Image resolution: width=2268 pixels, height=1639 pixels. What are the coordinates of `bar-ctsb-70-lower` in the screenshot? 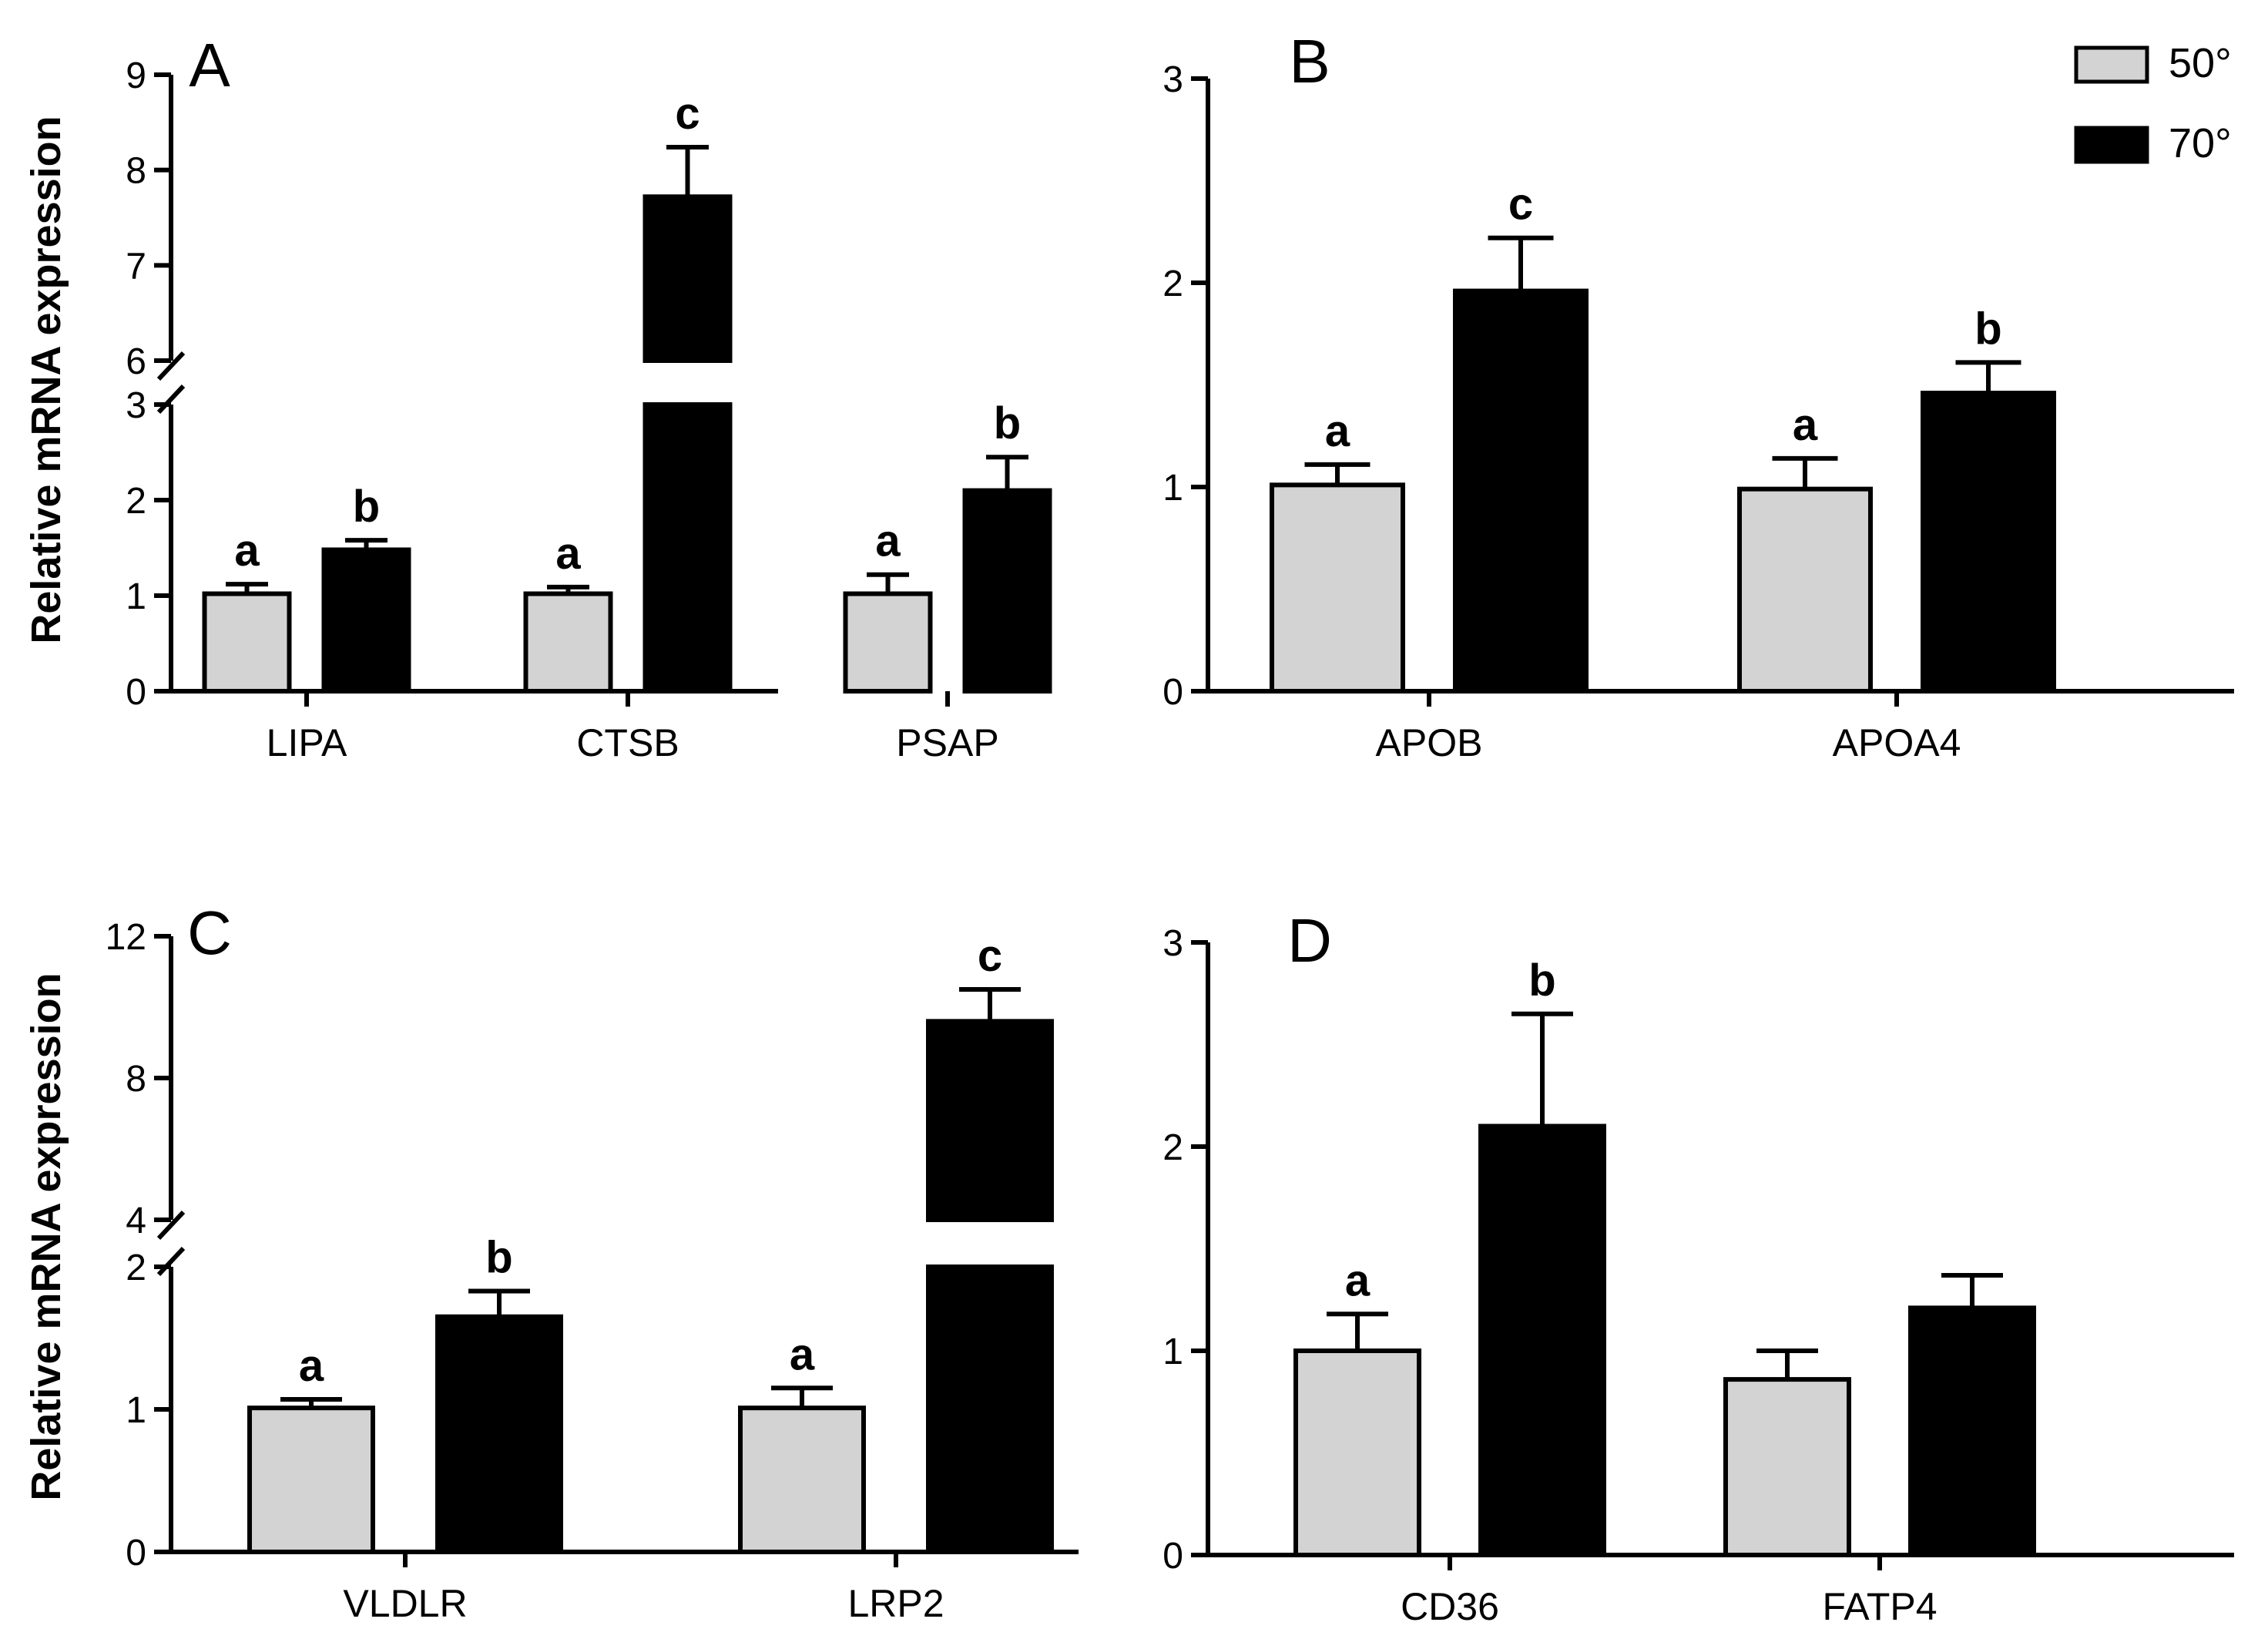 It's located at (687, 548).